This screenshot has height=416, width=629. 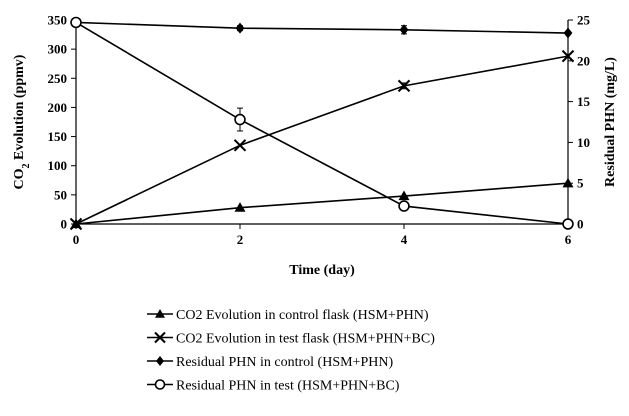 I want to click on y-right-tick-label: 10, so click(x=583, y=142).